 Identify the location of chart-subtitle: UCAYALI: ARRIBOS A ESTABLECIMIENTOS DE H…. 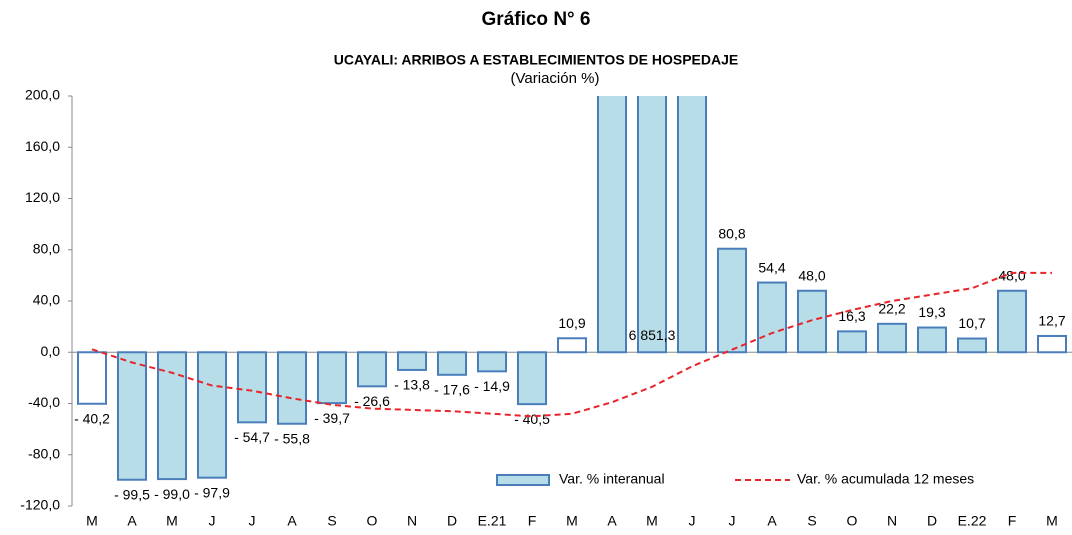
(536, 60).